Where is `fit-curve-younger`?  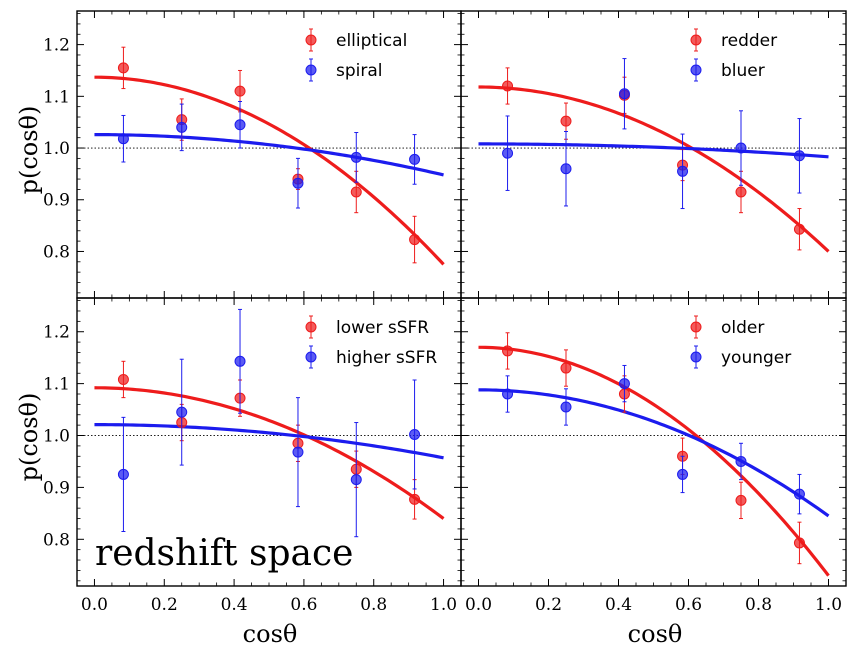 fit-curve-younger is located at coordinates (654, 453).